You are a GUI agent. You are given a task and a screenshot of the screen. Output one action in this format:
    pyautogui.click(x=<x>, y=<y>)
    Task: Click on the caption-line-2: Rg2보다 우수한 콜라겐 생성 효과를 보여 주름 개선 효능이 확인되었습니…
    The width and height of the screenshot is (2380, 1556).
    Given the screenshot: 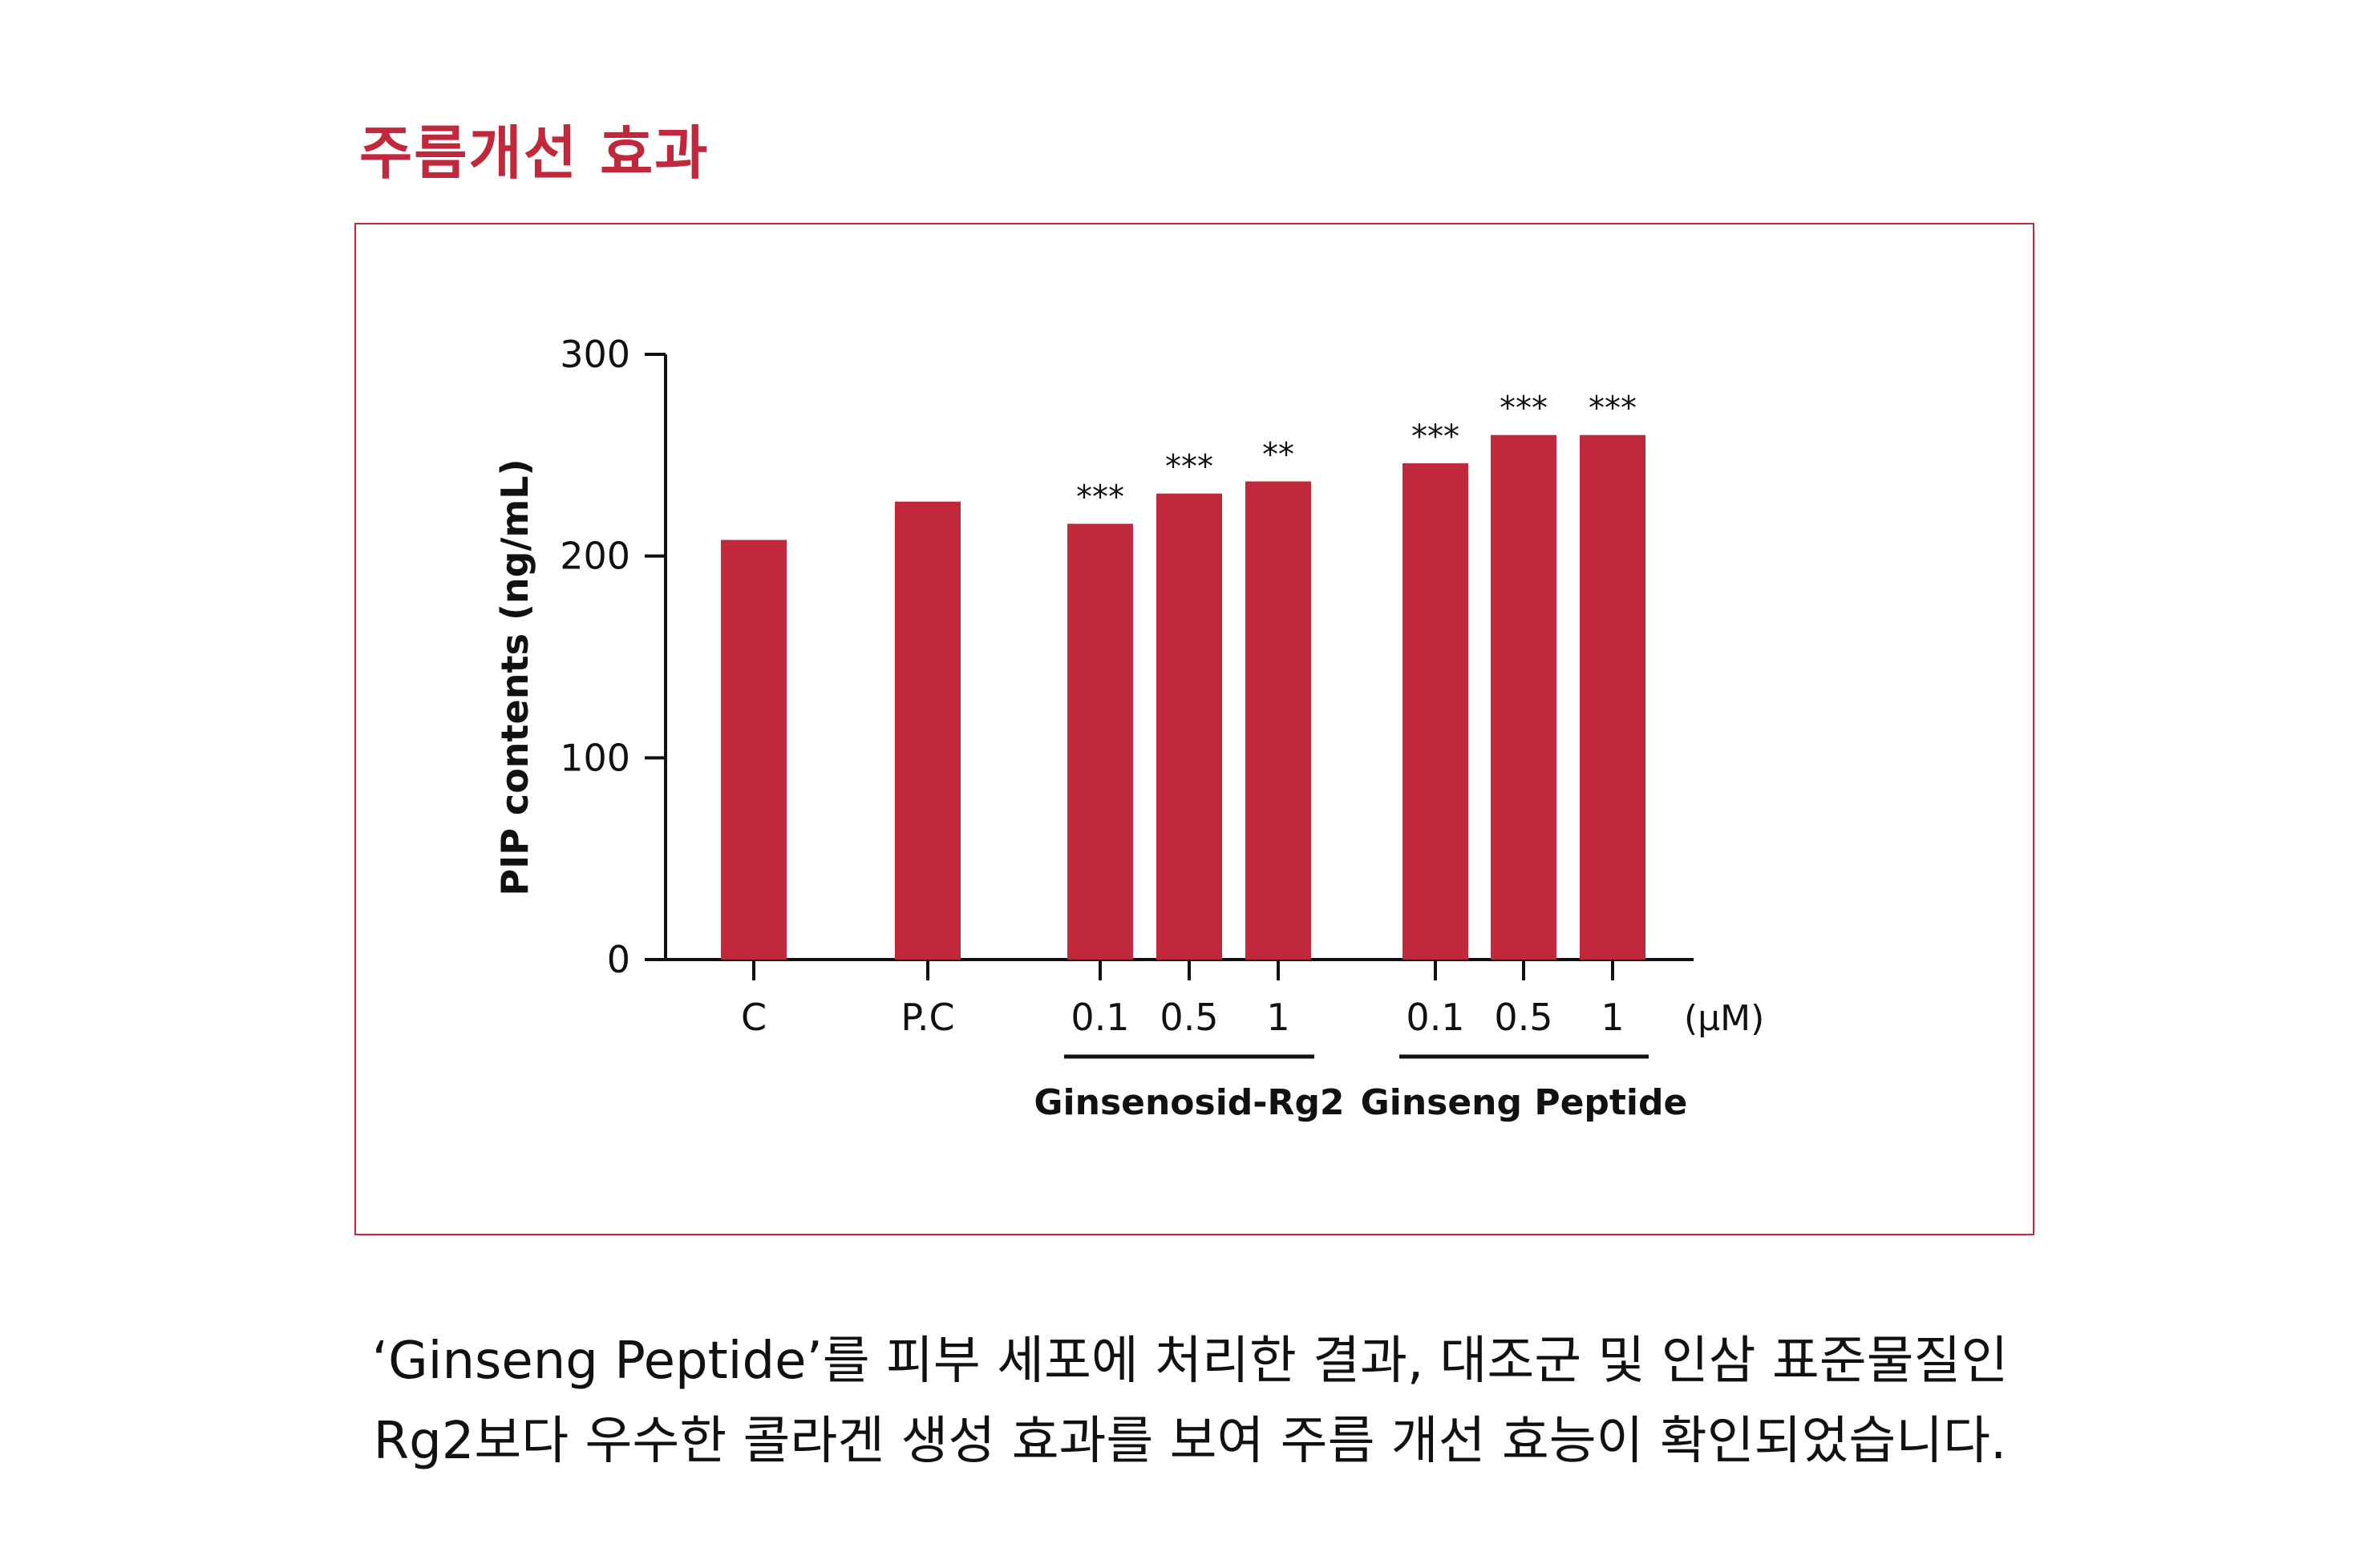 What is the action you would take?
    pyautogui.click(x=1190, y=1441)
    